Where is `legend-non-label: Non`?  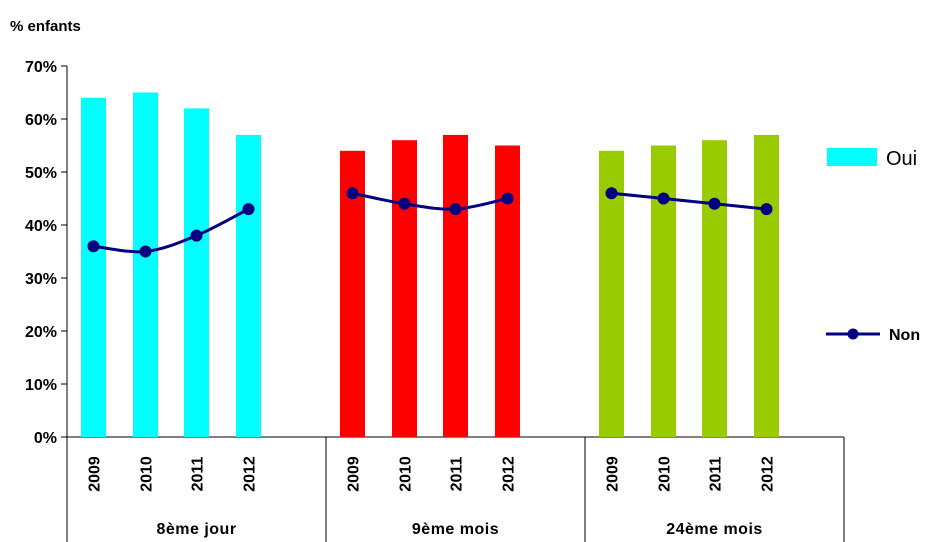 legend-non-label: Non is located at coordinates (904, 335).